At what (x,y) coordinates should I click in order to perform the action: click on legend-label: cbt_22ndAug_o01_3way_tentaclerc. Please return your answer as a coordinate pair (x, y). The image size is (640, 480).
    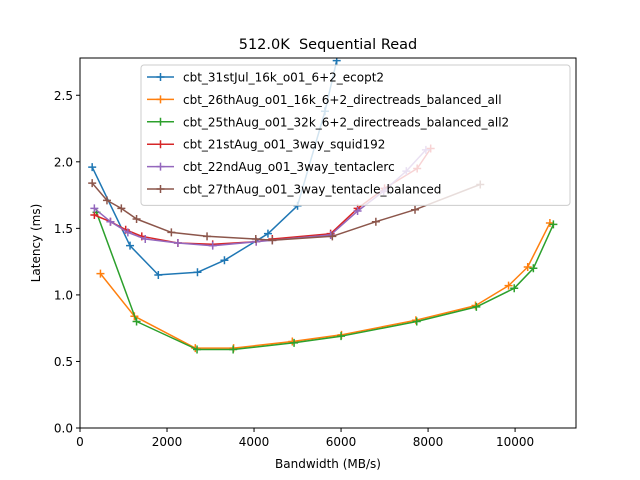
    Looking at the image, I should click on (289, 167).